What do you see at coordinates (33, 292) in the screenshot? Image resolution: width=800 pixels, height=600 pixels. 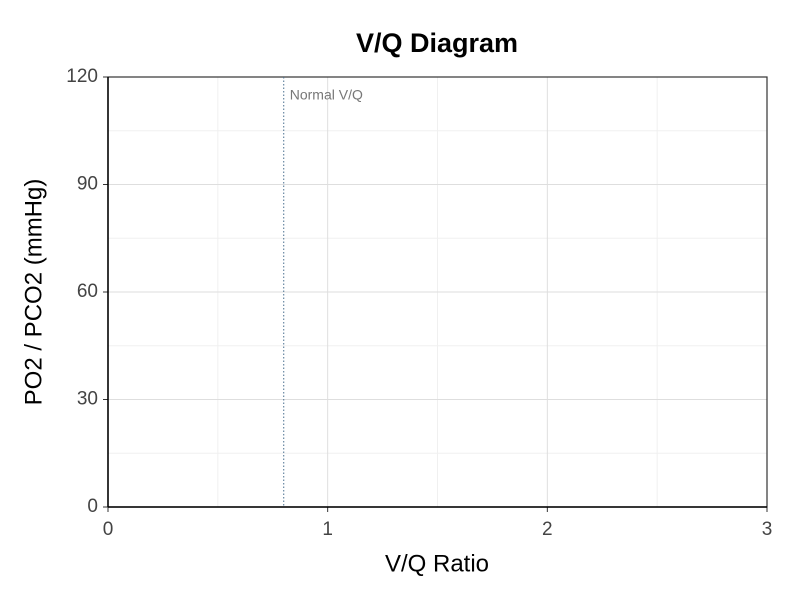 I see `y-axis-label: PO2 / PCO2 (mmHg)` at bounding box center [33, 292].